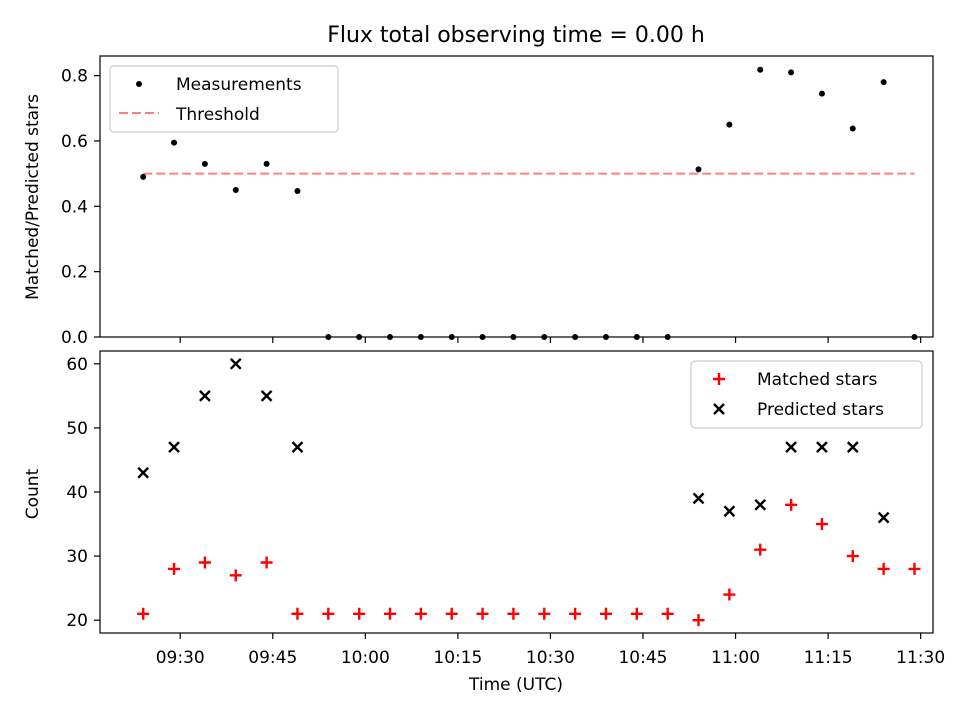  Describe the element at coordinates (33, 493) in the screenshot. I see `bottom-y-axis-label: Count` at that location.